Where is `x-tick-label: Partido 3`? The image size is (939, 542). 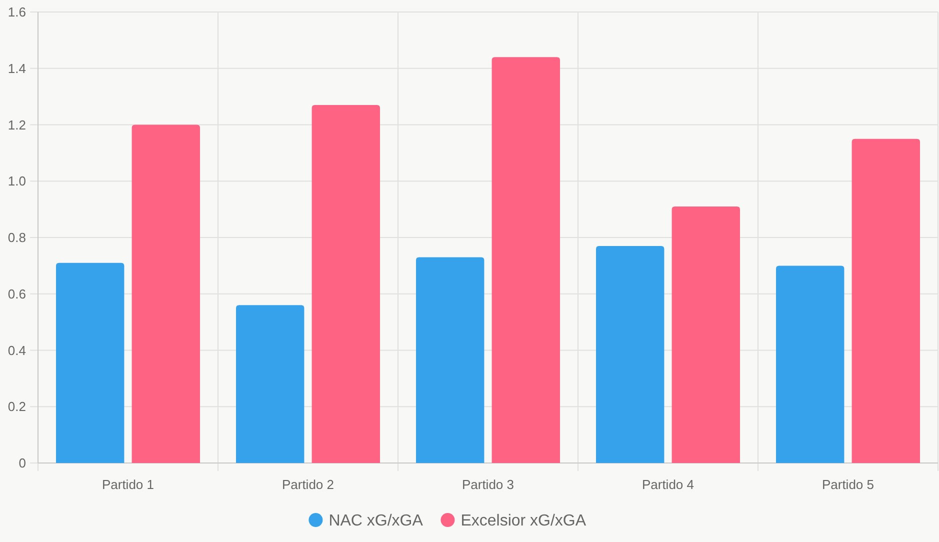
x-tick-label: Partido 3 is located at coordinates (488, 484).